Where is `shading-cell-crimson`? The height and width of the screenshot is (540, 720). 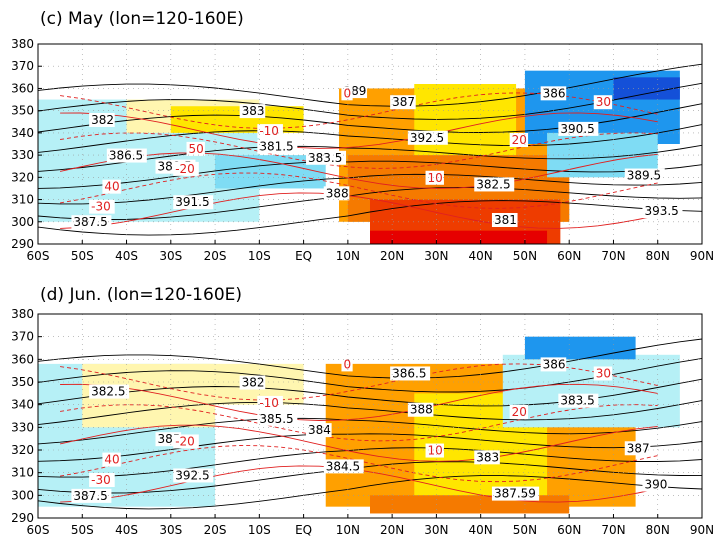
shading-cell-crimson is located at coordinates (459, 237).